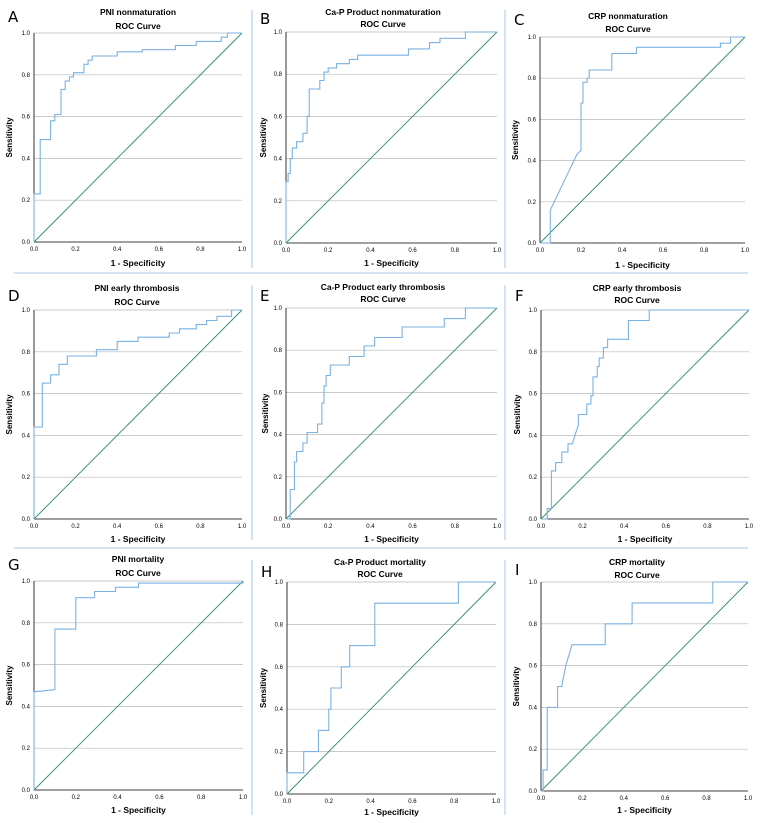  I want to click on chart-title: PNI nonmaturation, so click(138, 12).